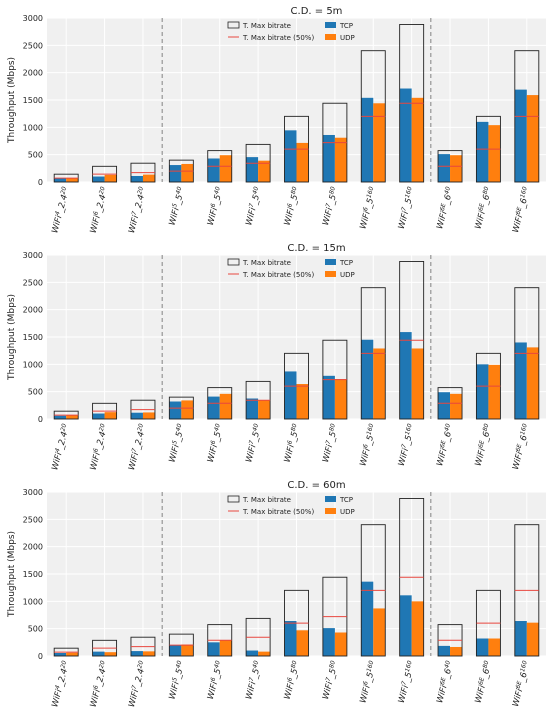  I want to click on x-tick-label: WiFi7_540, so click(253, 680).